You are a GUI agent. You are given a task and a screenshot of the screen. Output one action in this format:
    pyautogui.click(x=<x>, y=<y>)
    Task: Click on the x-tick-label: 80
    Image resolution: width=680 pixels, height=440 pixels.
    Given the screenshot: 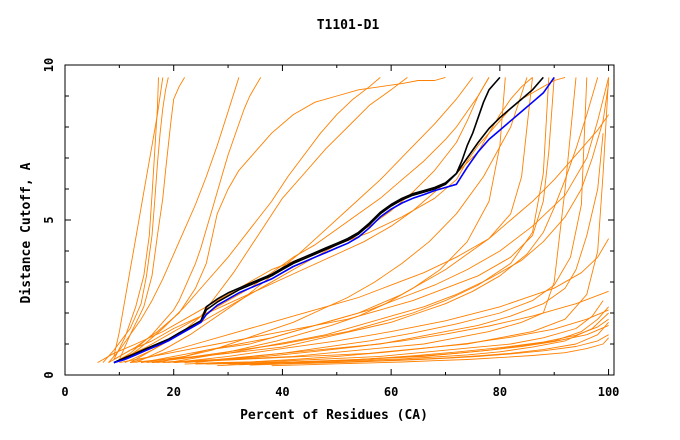 What is the action you would take?
    pyautogui.click(x=500, y=392)
    